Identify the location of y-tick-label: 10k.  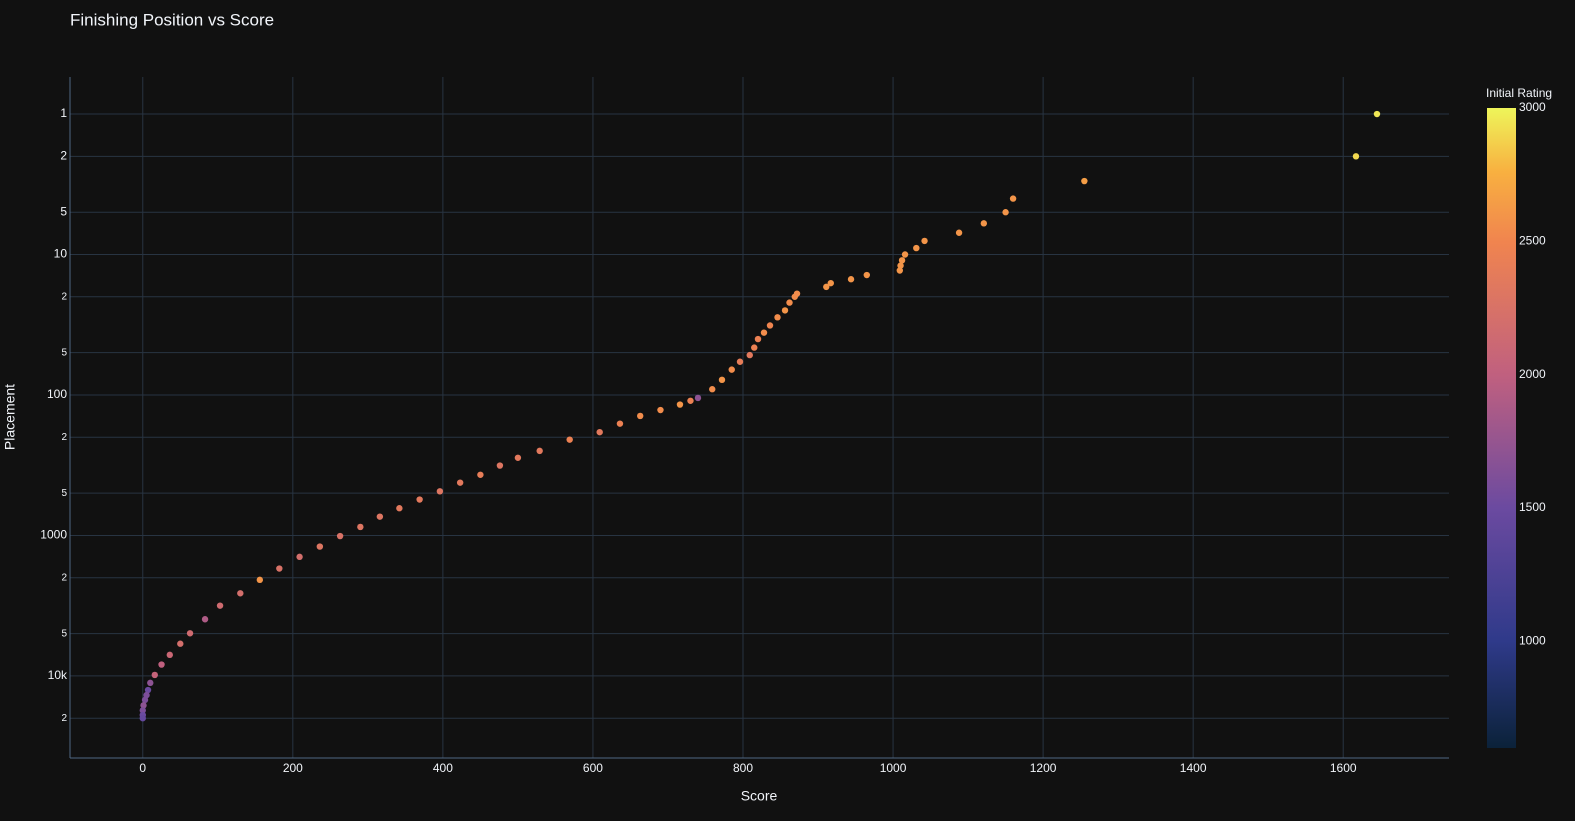
(58, 675).